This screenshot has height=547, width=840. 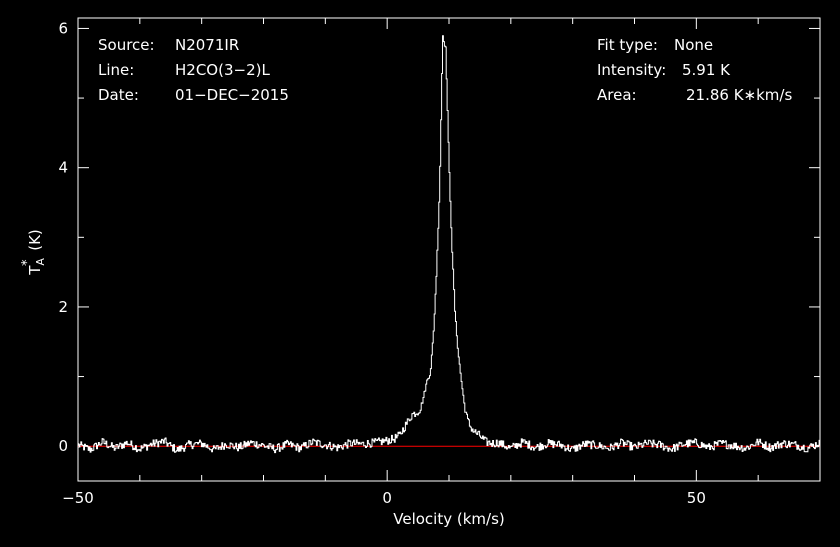 What do you see at coordinates (627, 45) in the screenshot?
I see `fit-type-label: Fit type:` at bounding box center [627, 45].